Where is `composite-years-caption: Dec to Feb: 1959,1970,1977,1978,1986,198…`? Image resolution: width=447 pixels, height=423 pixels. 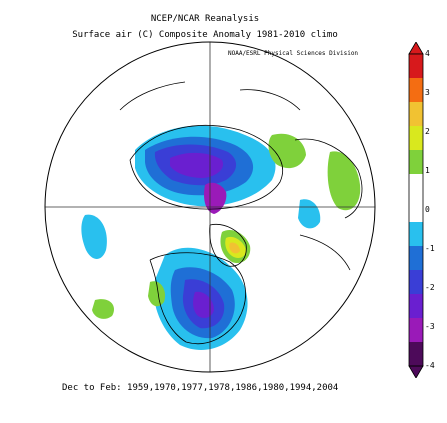 composite-years-caption: Dec to Feb: 1959,1970,1977,1978,1986,198… is located at coordinates (200, 388).